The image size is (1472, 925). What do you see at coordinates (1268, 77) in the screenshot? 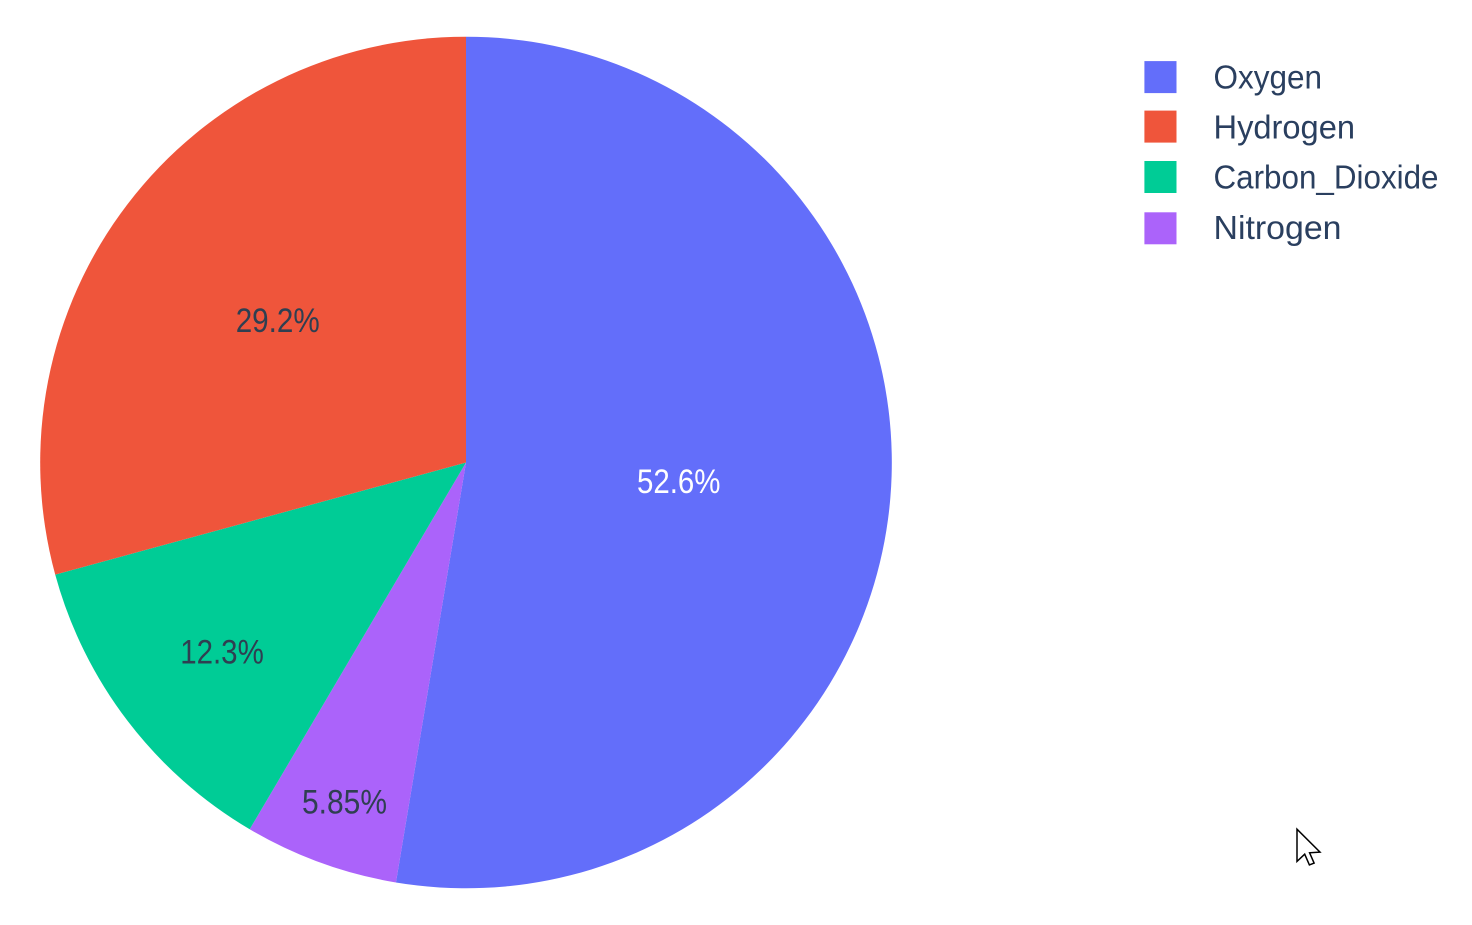
I see `svg-text: Oxygen` at bounding box center [1268, 77].